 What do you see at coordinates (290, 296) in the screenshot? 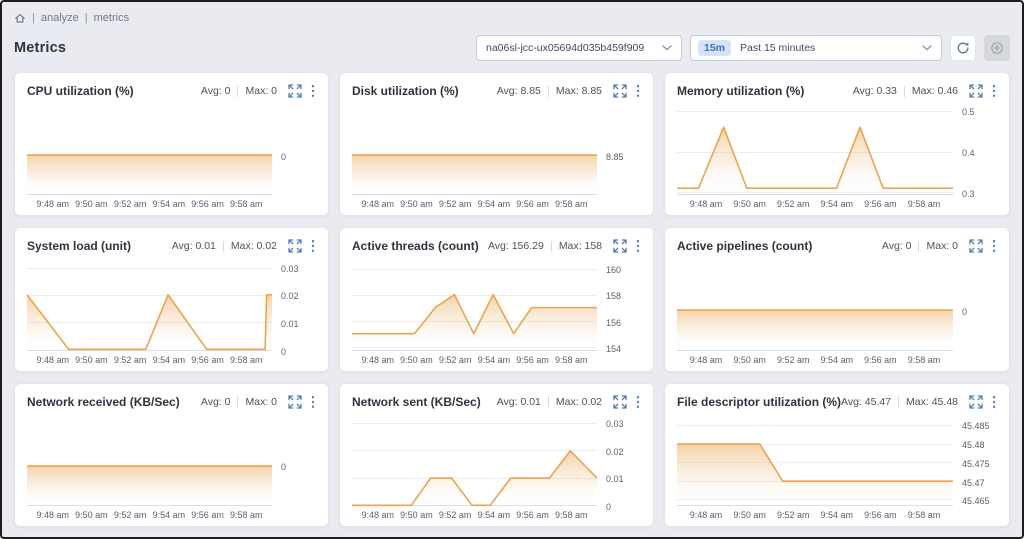
I see `y-tick-label: 0.02` at bounding box center [290, 296].